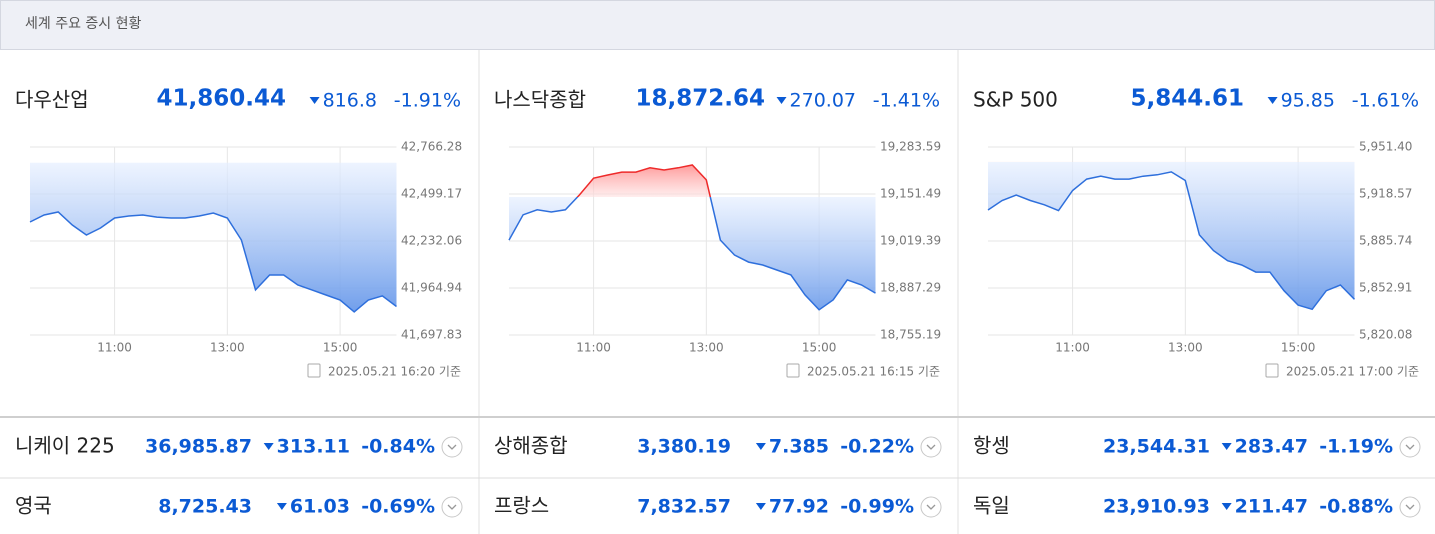 The width and height of the screenshot is (1435, 534). I want to click on y-tick-label: 18,887.29, so click(910, 288).